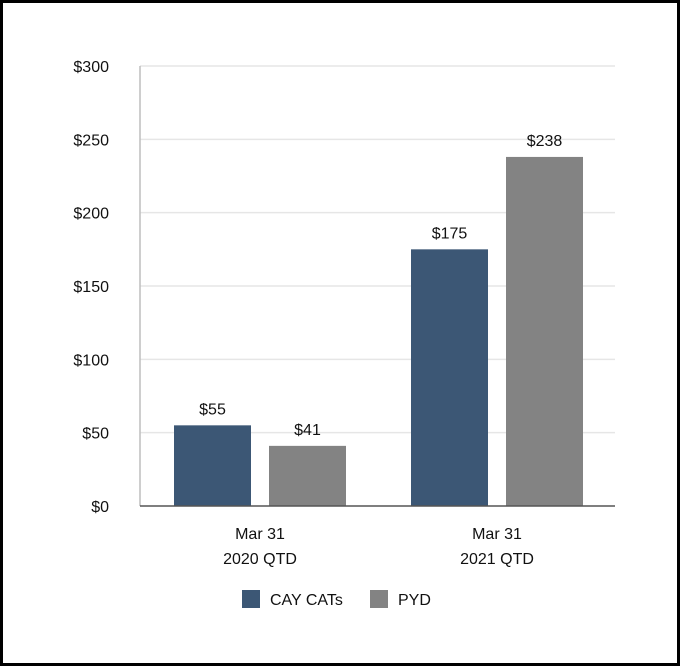 The image size is (680, 666). I want to click on y-tick-label: $100, so click(91, 360).